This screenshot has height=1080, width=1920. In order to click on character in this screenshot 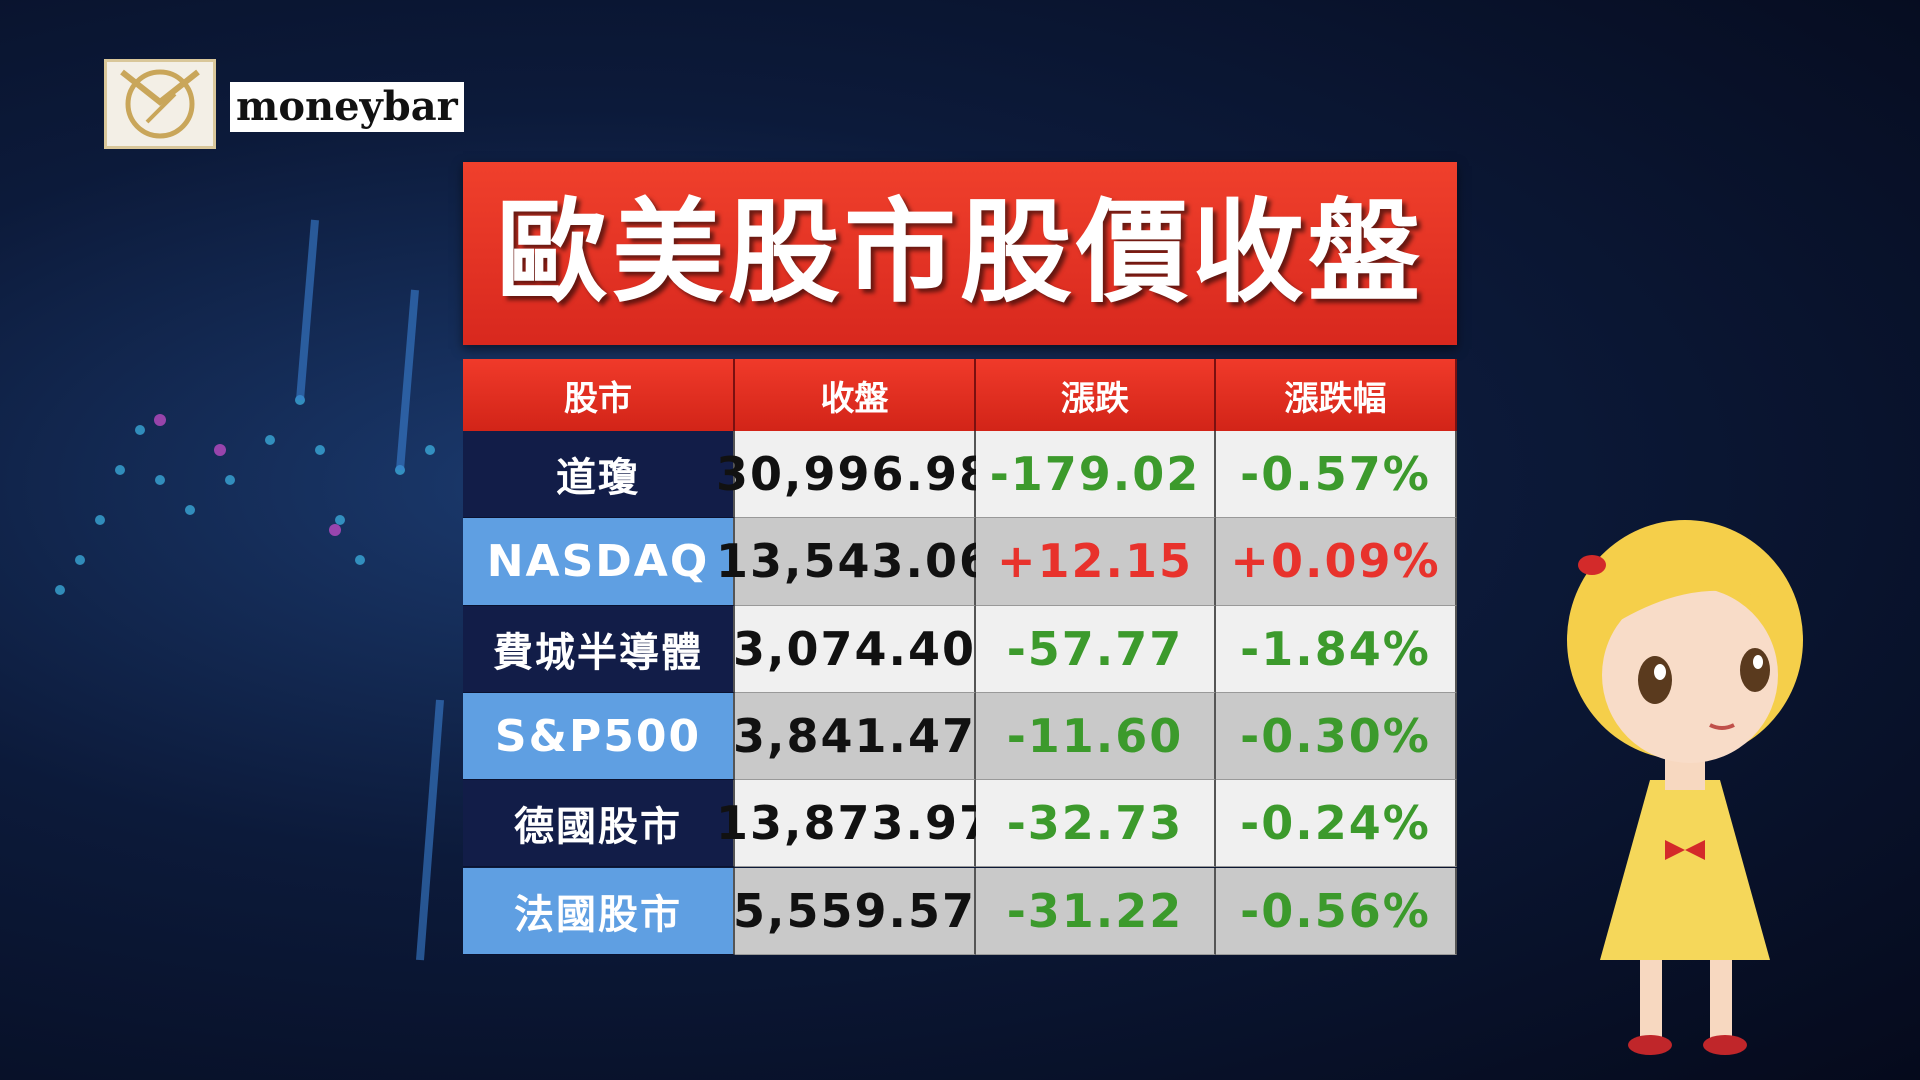, I will do `click(1685, 787)`.